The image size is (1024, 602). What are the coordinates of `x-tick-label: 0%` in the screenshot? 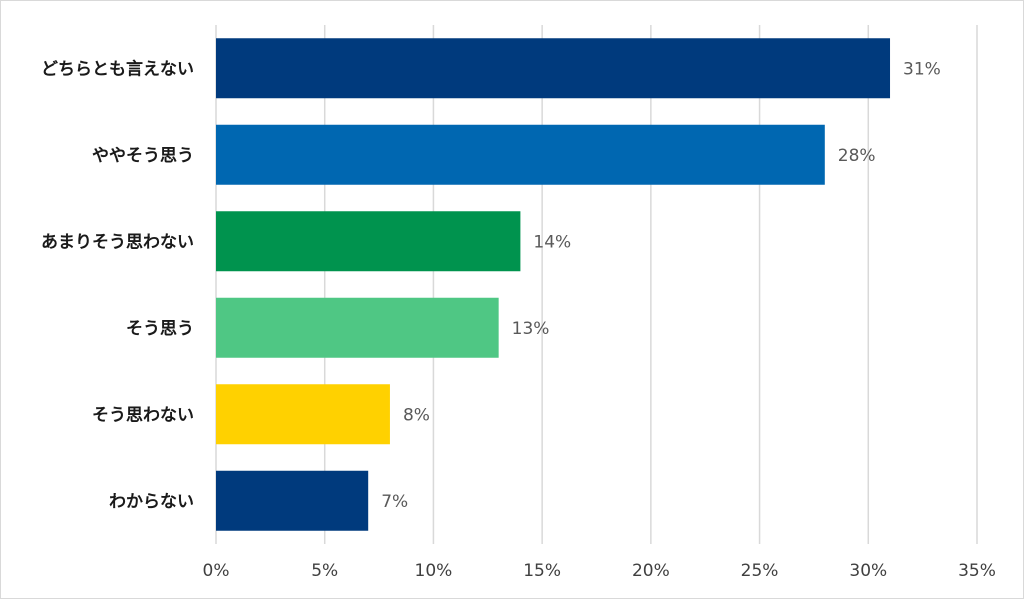 It's located at (216, 571).